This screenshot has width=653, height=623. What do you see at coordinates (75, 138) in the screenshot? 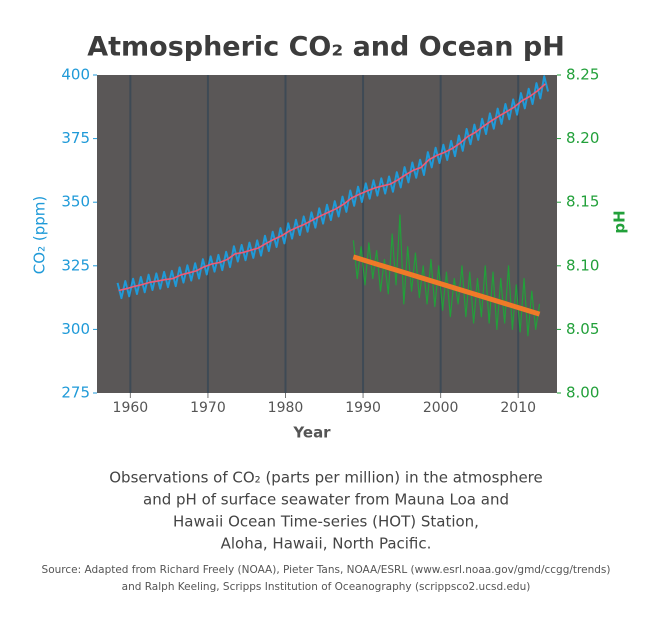
I see `y-tick-label: 375` at bounding box center [75, 138].